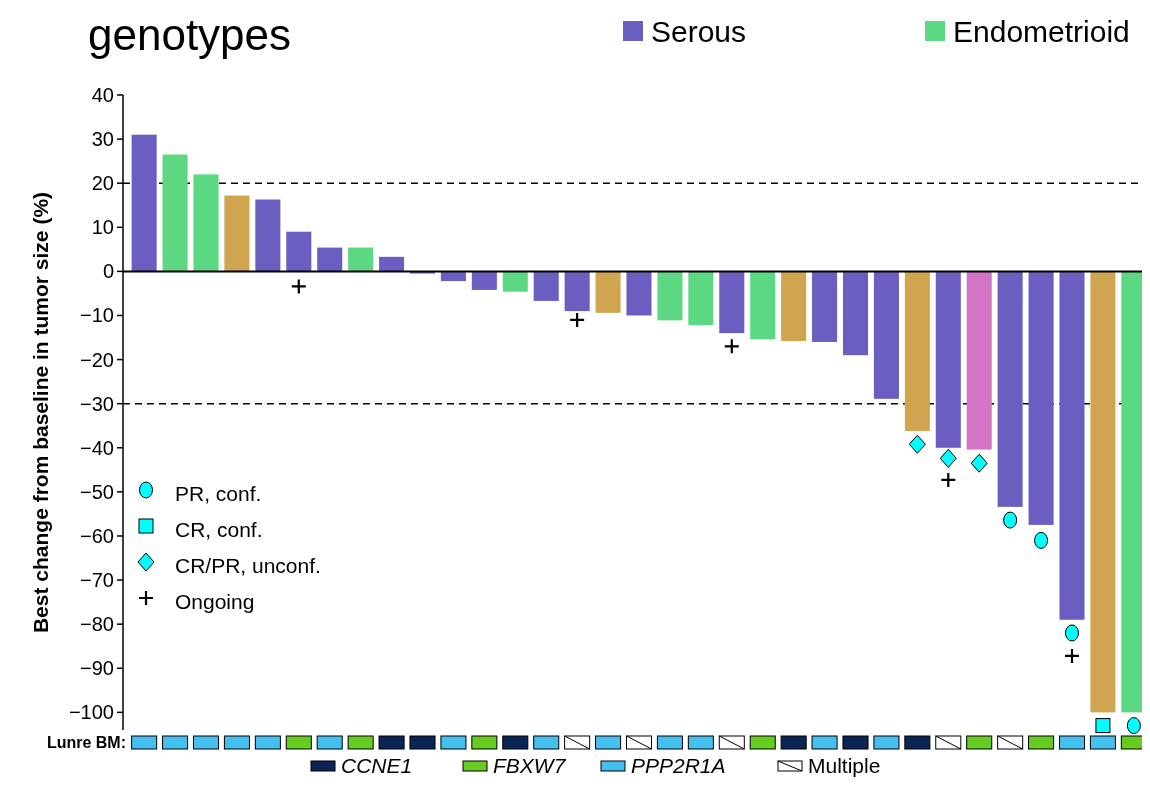  I want to click on legend-label: Ongoing, so click(215, 602).